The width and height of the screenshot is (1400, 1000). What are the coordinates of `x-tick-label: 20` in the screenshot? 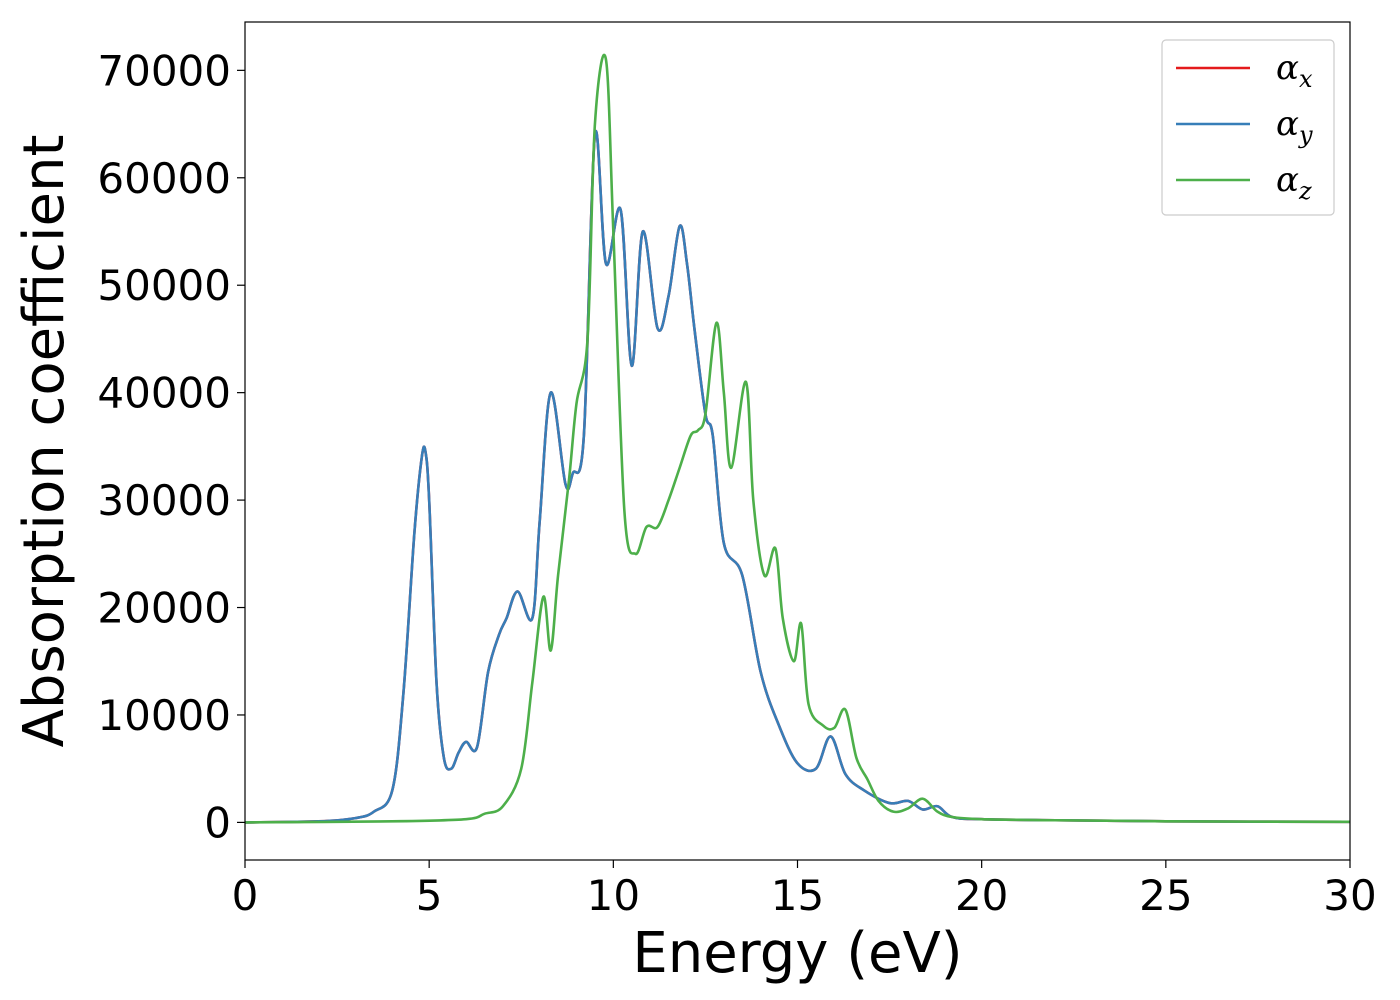 It's located at (981, 895).